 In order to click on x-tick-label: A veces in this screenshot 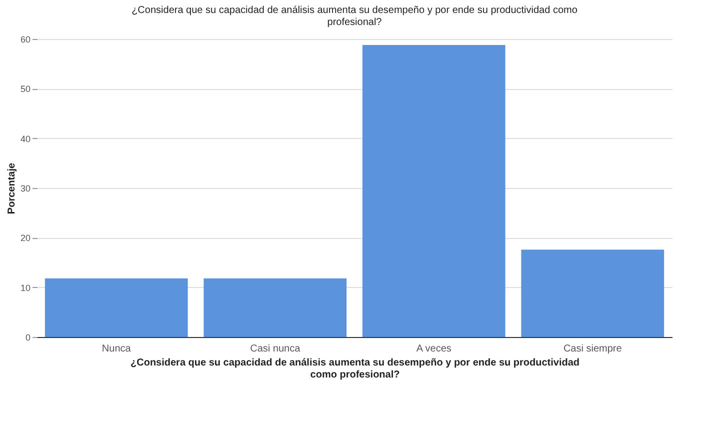, I will do `click(434, 349)`.